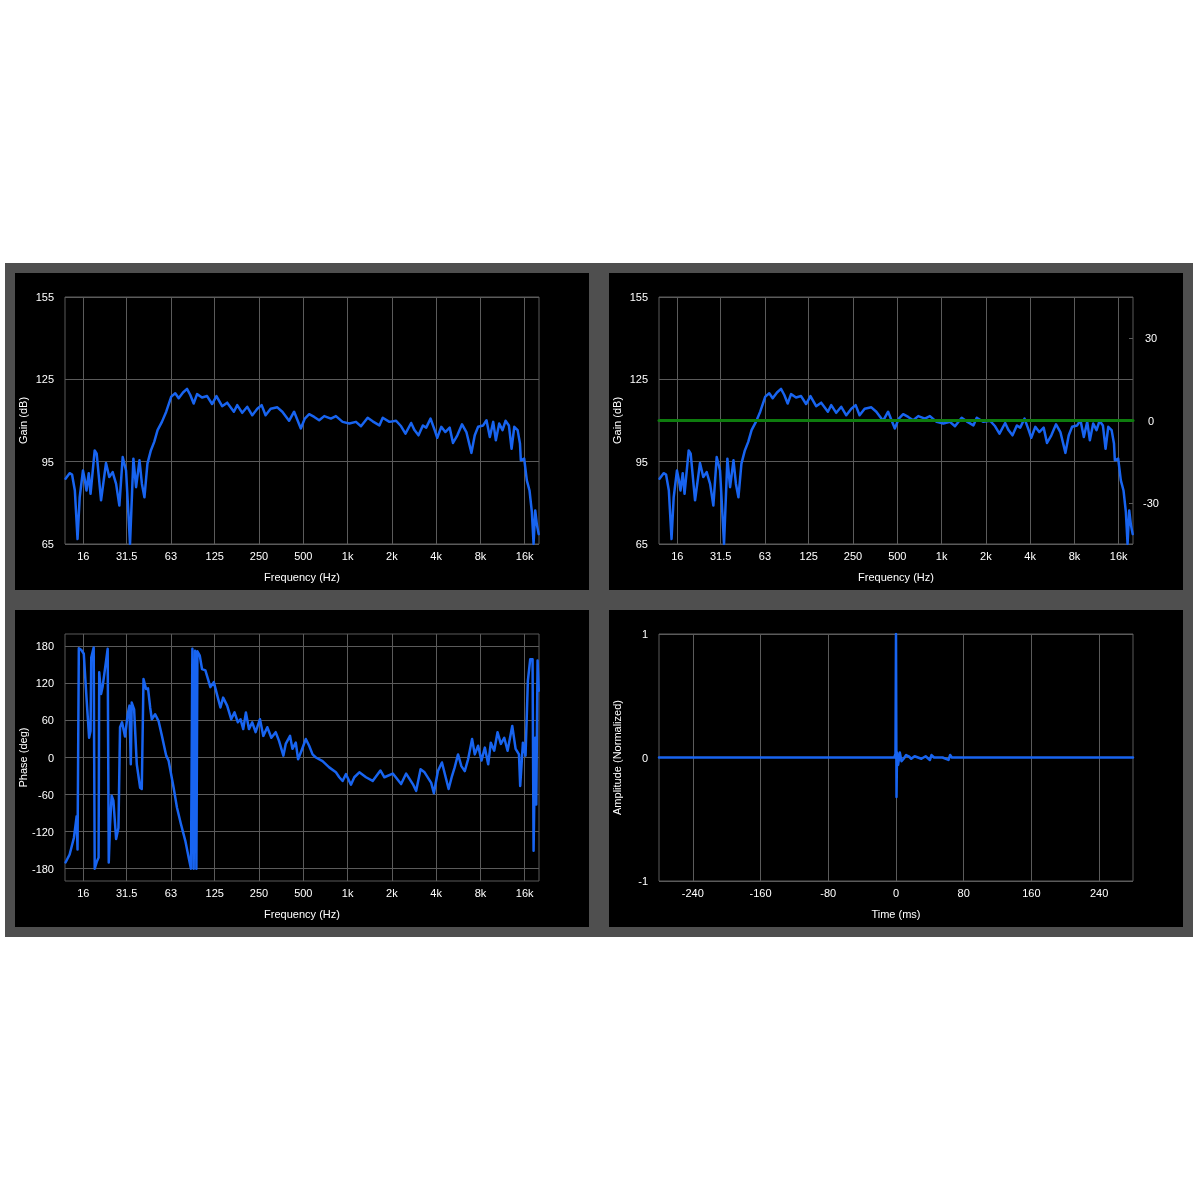 Image resolution: width=1200 pixels, height=1200 pixels. Describe the element at coordinates (896, 892) in the screenshot. I see `x-tick-label: 0` at that location.